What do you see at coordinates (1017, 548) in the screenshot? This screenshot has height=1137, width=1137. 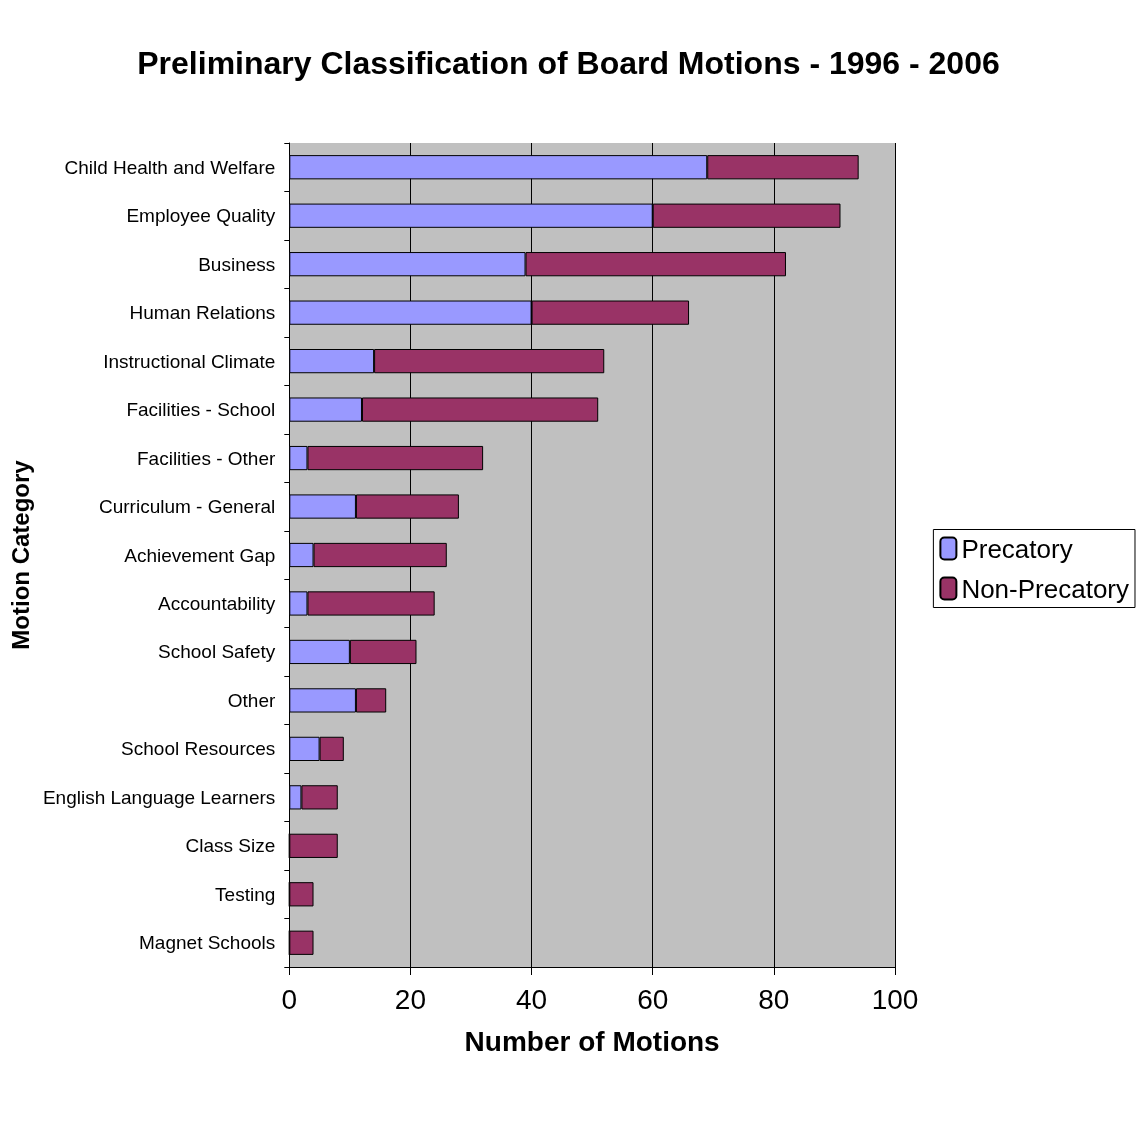 I see `legend-label: Precatory` at bounding box center [1017, 548].